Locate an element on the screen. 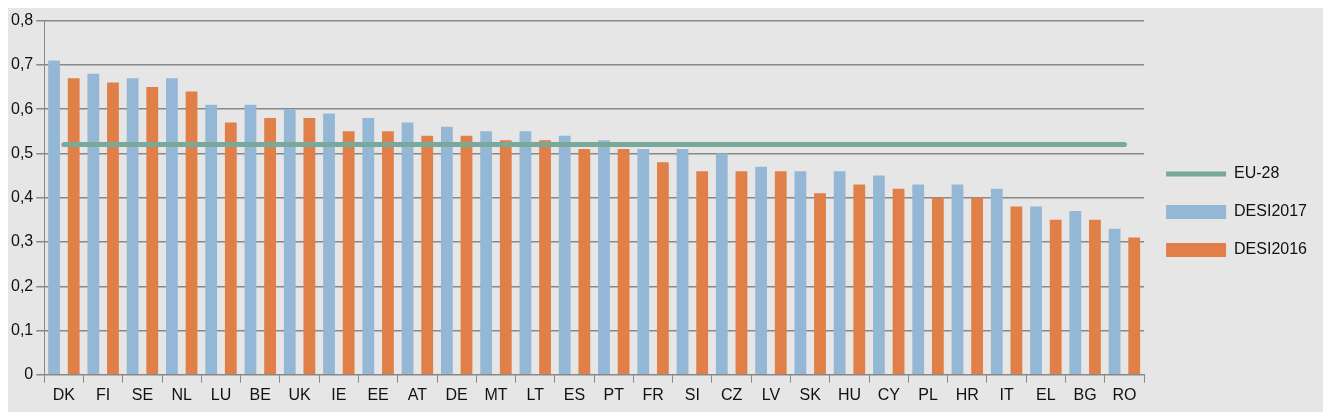 The image size is (1331, 420). y-tick-label: 0,4 is located at coordinates (22, 197).